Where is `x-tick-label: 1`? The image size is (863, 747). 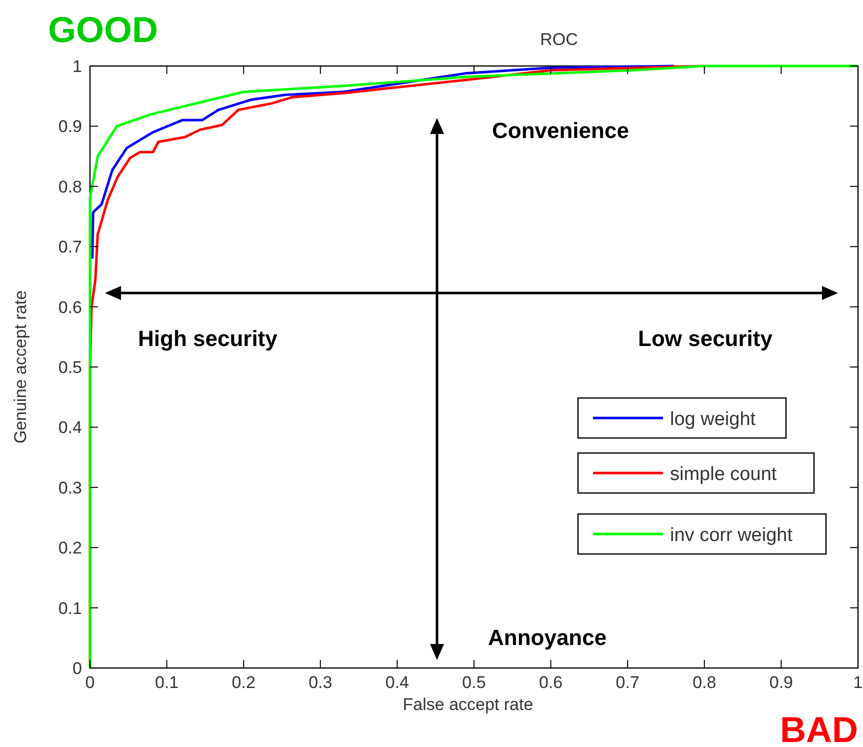 x-tick-label: 1 is located at coordinates (858, 682).